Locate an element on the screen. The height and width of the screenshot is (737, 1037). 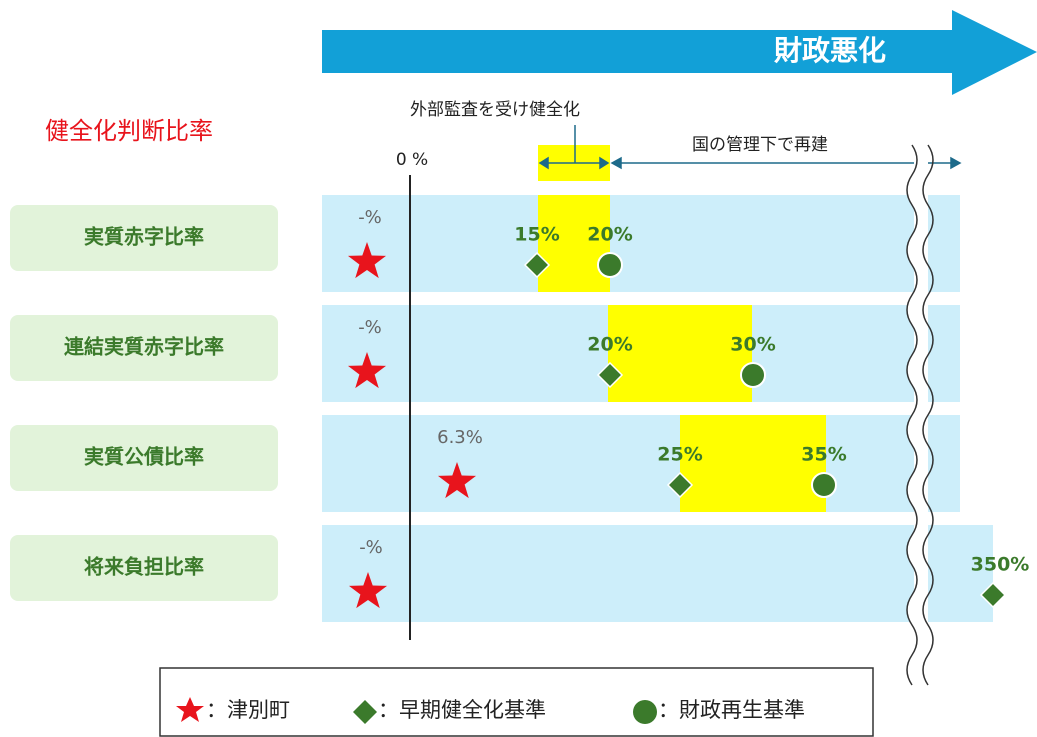
early-label: 20% is located at coordinates (609, 345).